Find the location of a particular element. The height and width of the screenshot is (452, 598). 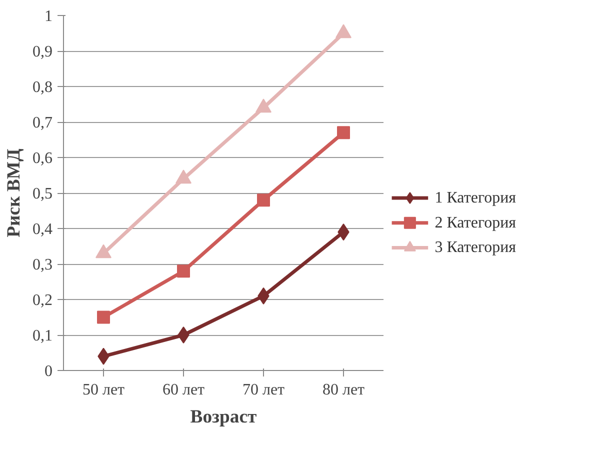

y-tick-label: 0,2 is located at coordinates (42, 300).